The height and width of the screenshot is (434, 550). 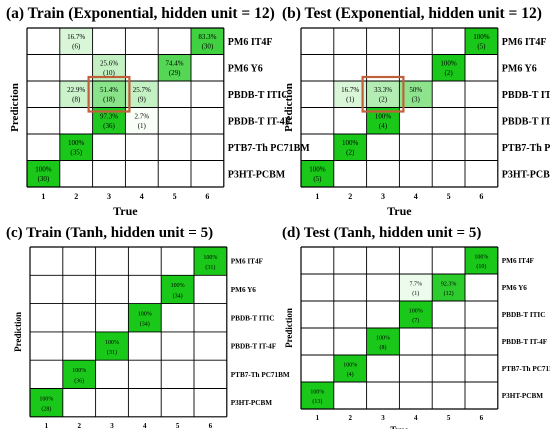 I want to click on cell-count-label: (29), so click(x=175, y=73).